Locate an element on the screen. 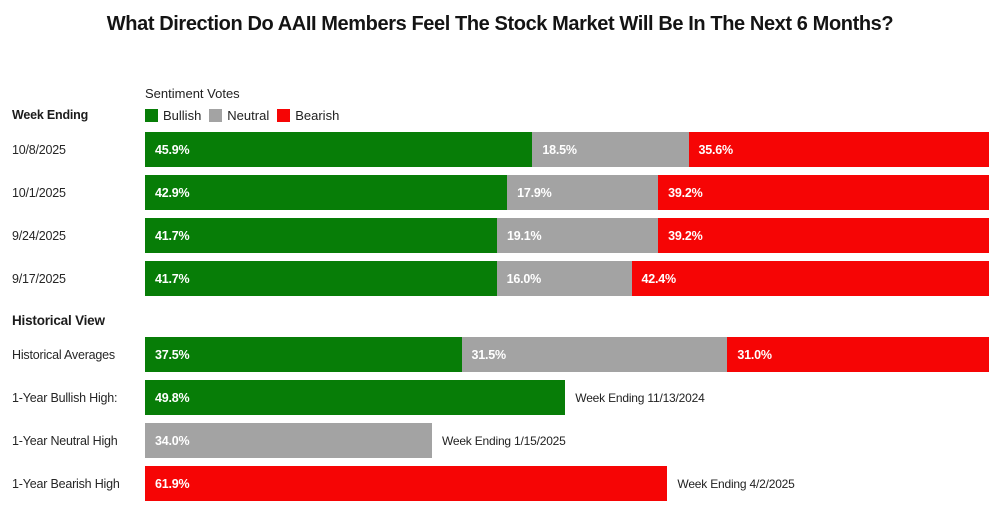  sentiment-row-week-3: 9/24/2025 41.7% 19.1% 39.2% is located at coordinates (500, 235).